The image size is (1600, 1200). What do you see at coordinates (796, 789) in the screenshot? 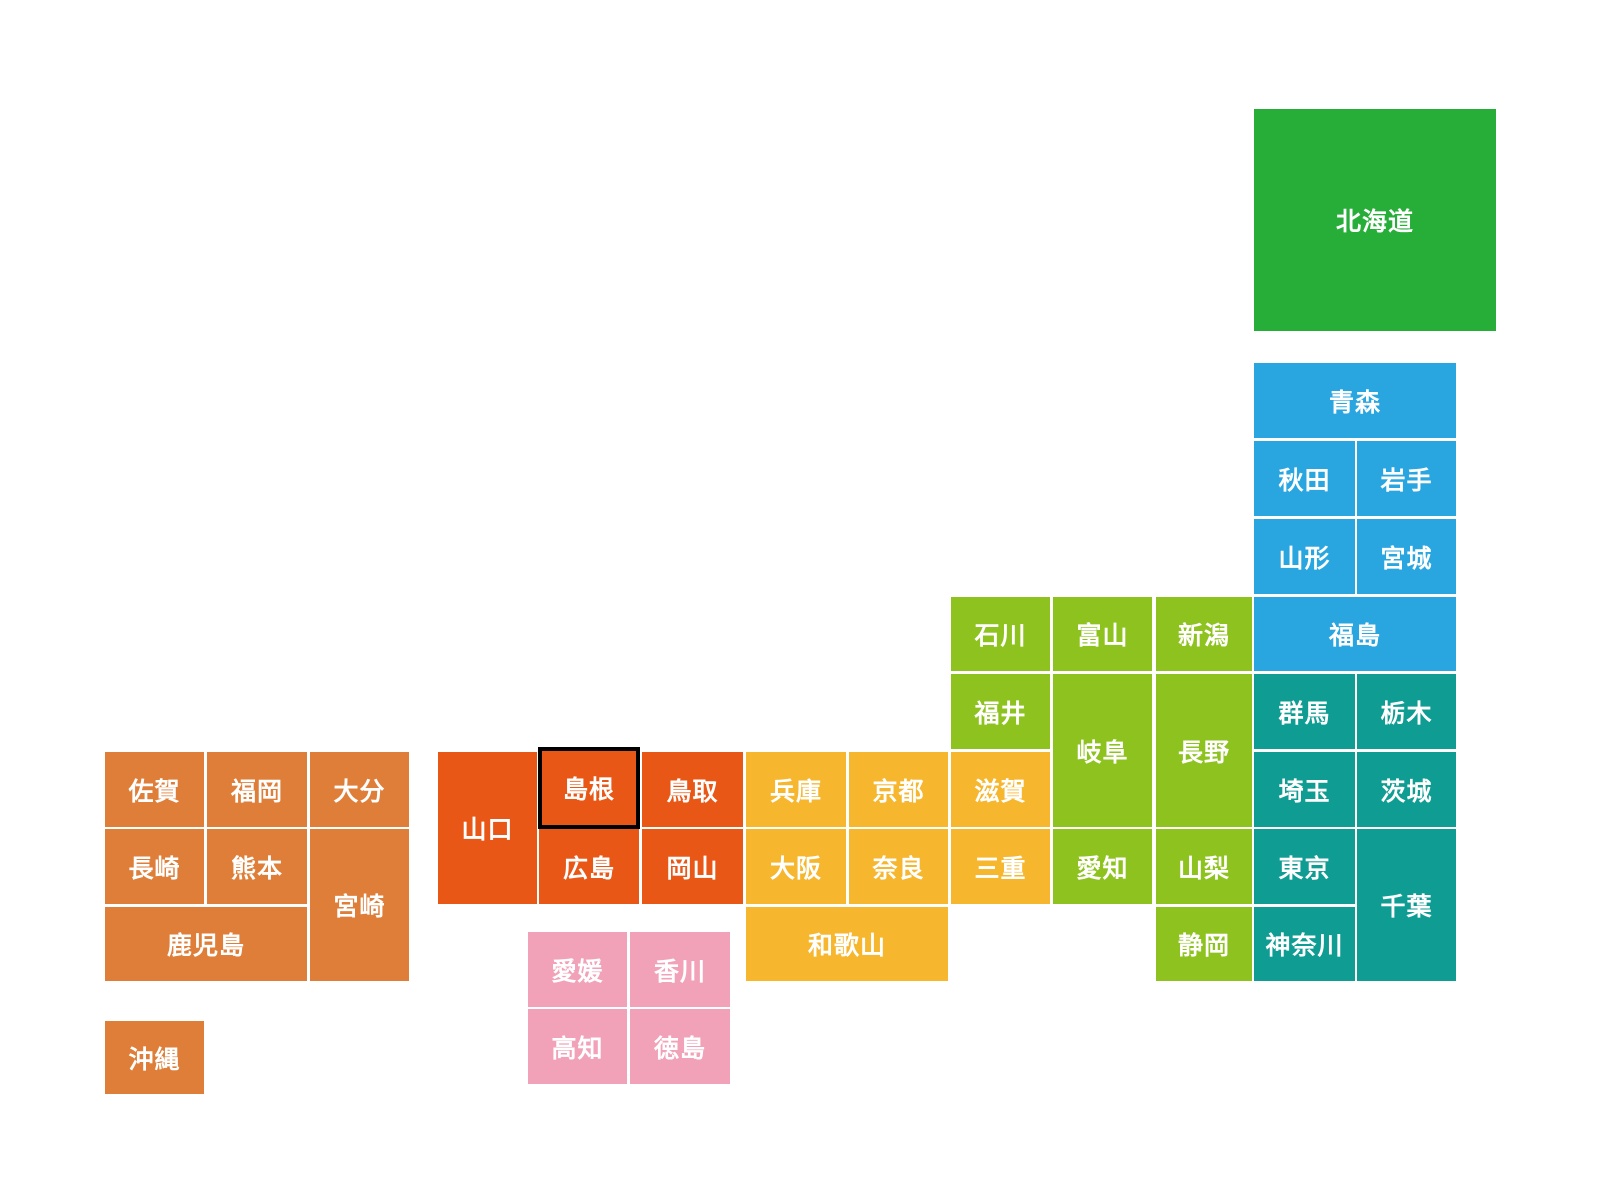
I see `prefecture-hyogo: 兵庫` at bounding box center [796, 789].